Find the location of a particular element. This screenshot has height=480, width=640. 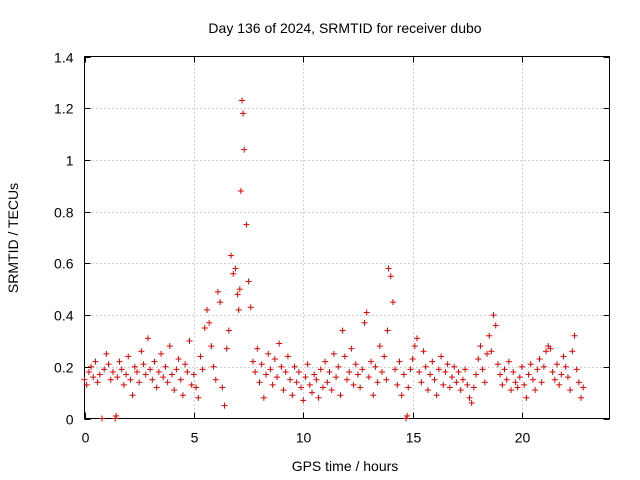

x-tick-label: 0 is located at coordinates (86, 438).